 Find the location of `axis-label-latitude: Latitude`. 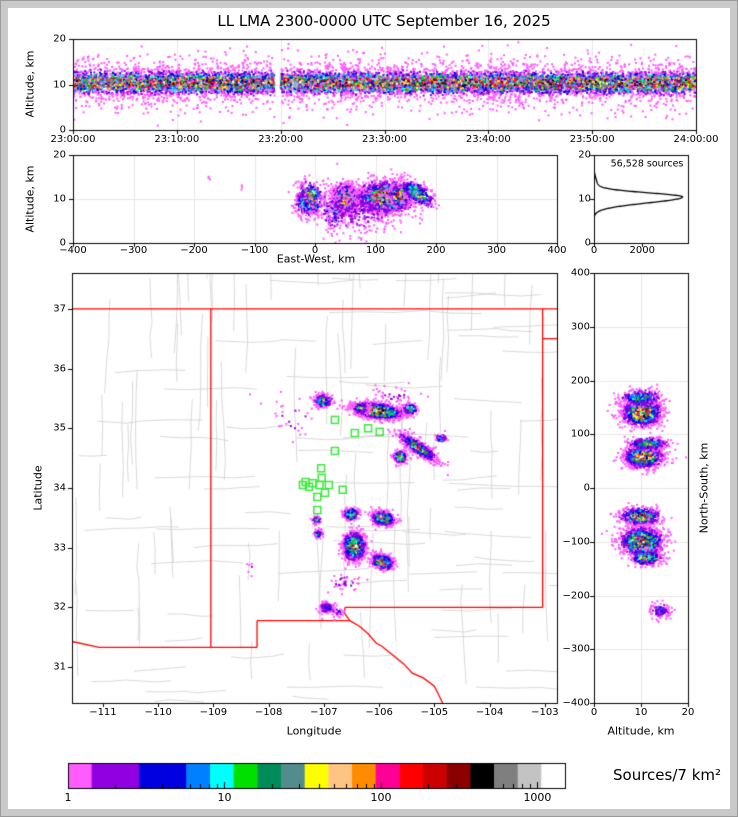

axis-label-latitude: Latitude is located at coordinates (38, 488).